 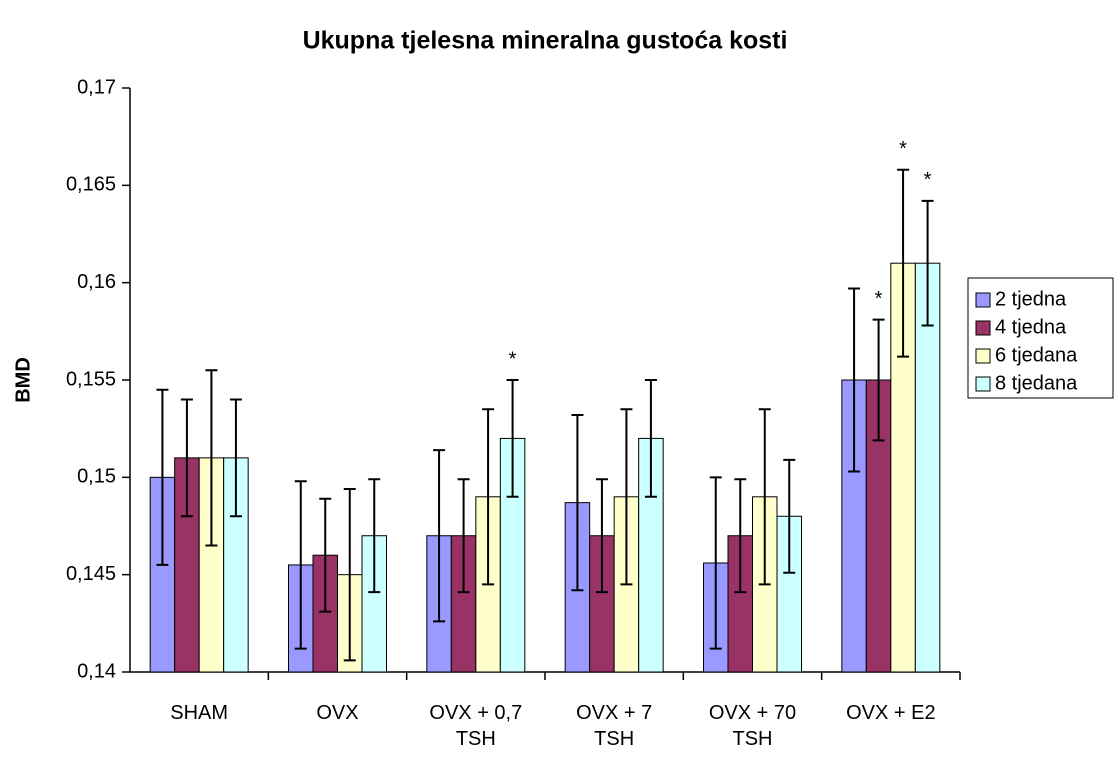 I want to click on y-tick-label: 0,17, so click(x=96, y=87).